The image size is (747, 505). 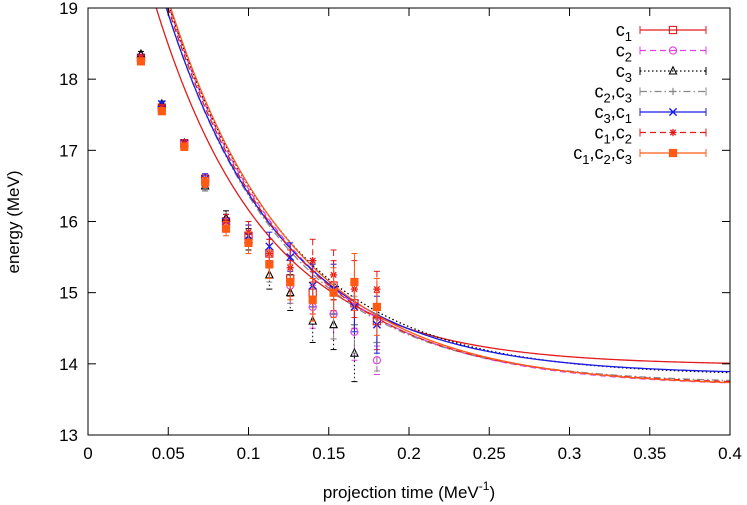 I want to click on legend-label: c3,c1, so click(x=613, y=114).